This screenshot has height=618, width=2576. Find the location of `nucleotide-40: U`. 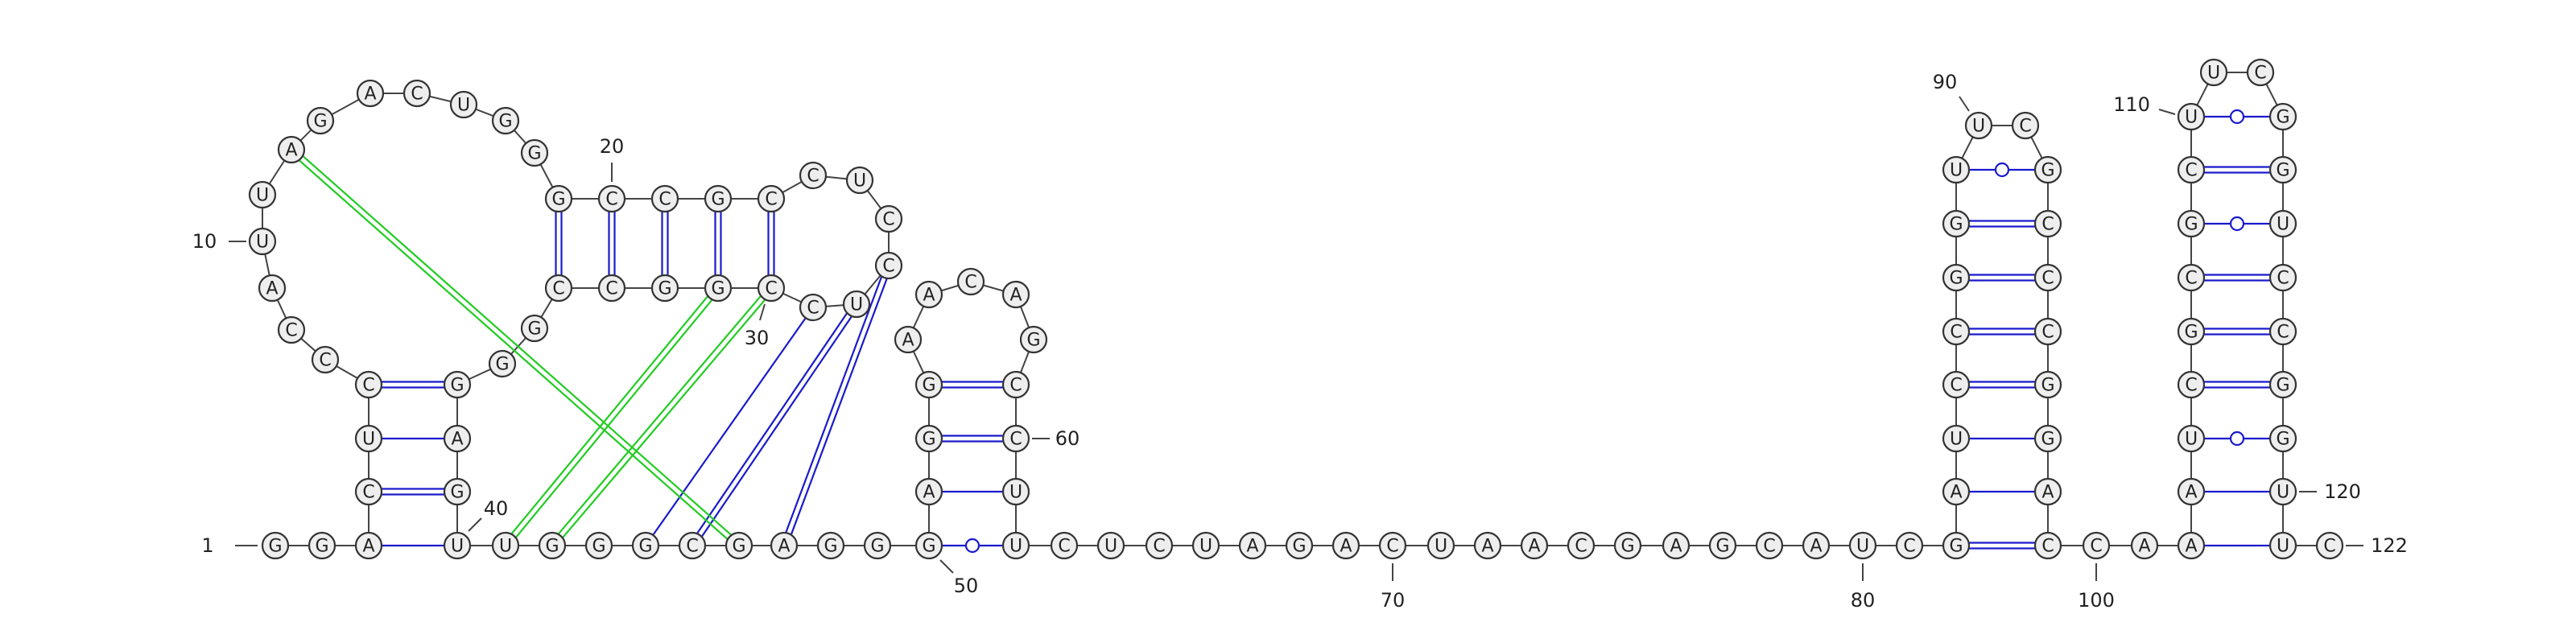

nucleotide-40: U is located at coordinates (457, 545).